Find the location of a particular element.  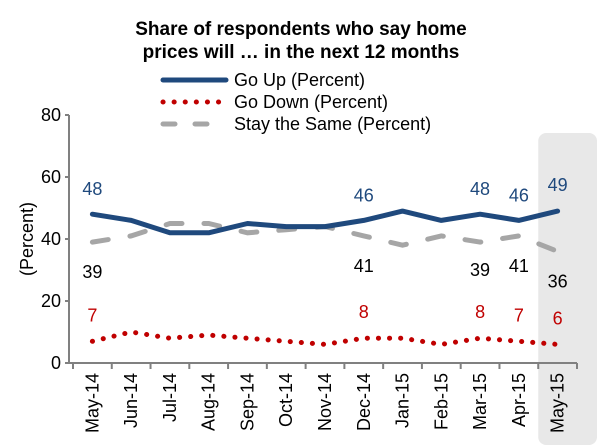

x-tick-label: Aug-14 is located at coordinates (209, 402).